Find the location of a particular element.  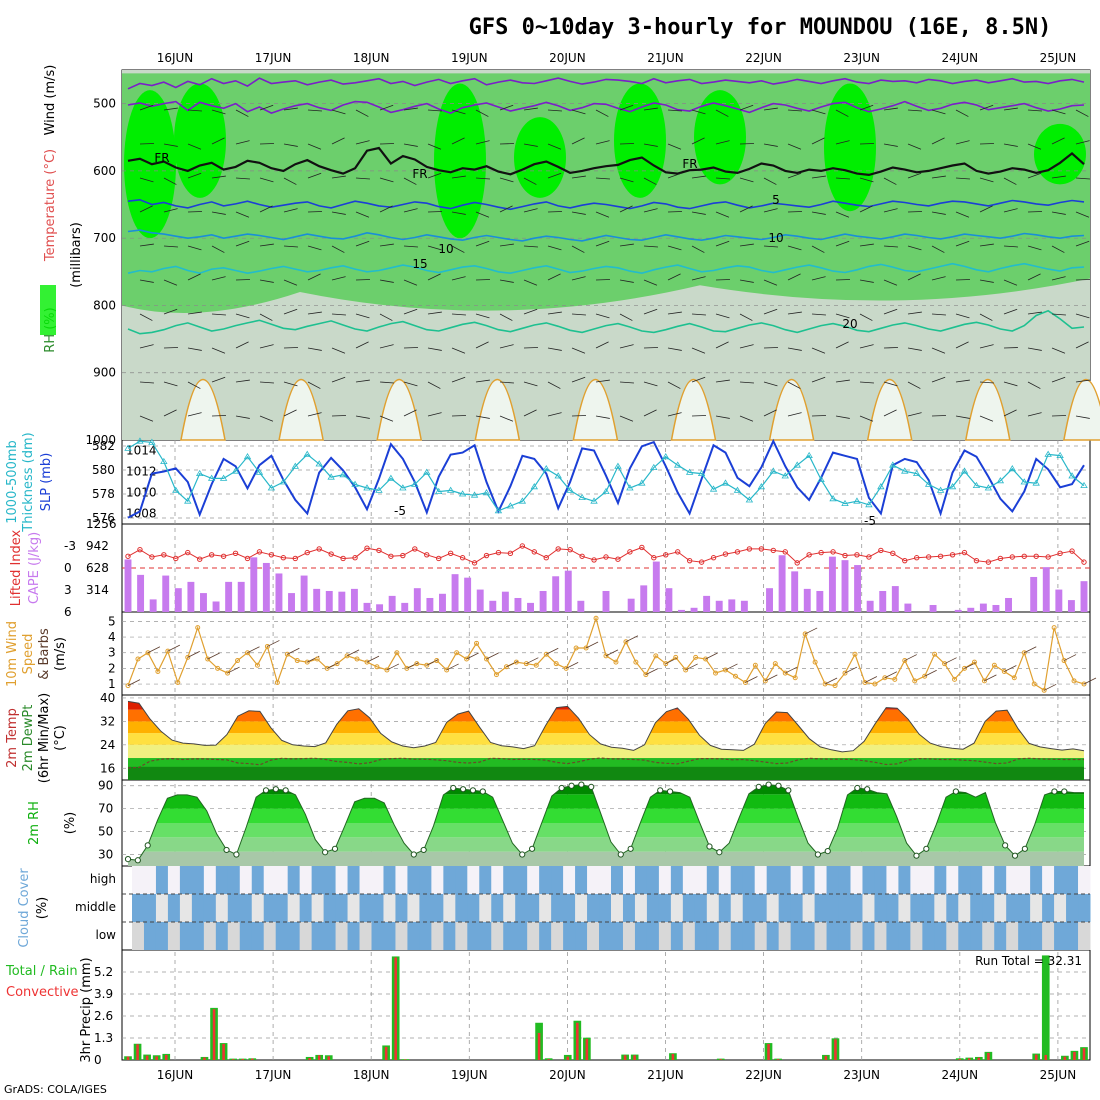

pressure-tick-label: 600 is located at coordinates (104, 171).